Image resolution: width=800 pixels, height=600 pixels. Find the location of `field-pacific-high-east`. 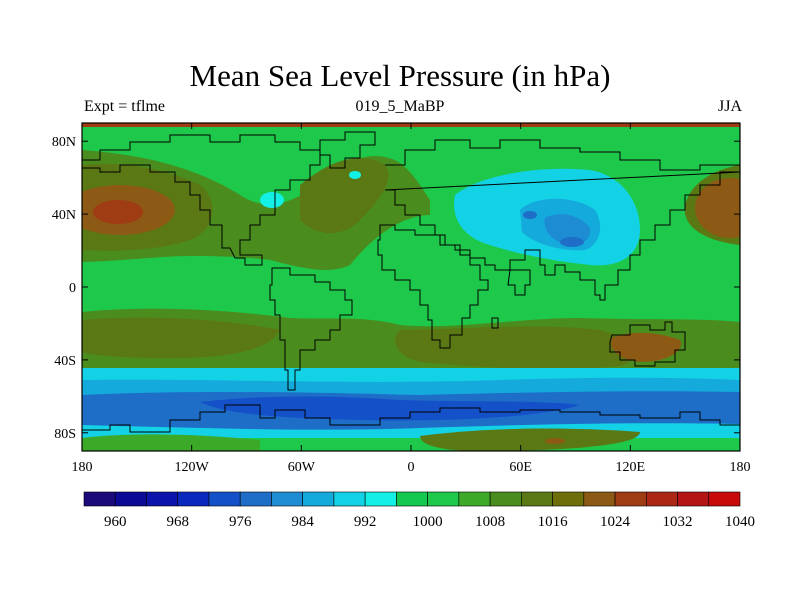

field-pacific-high-east is located at coordinates (717, 208).